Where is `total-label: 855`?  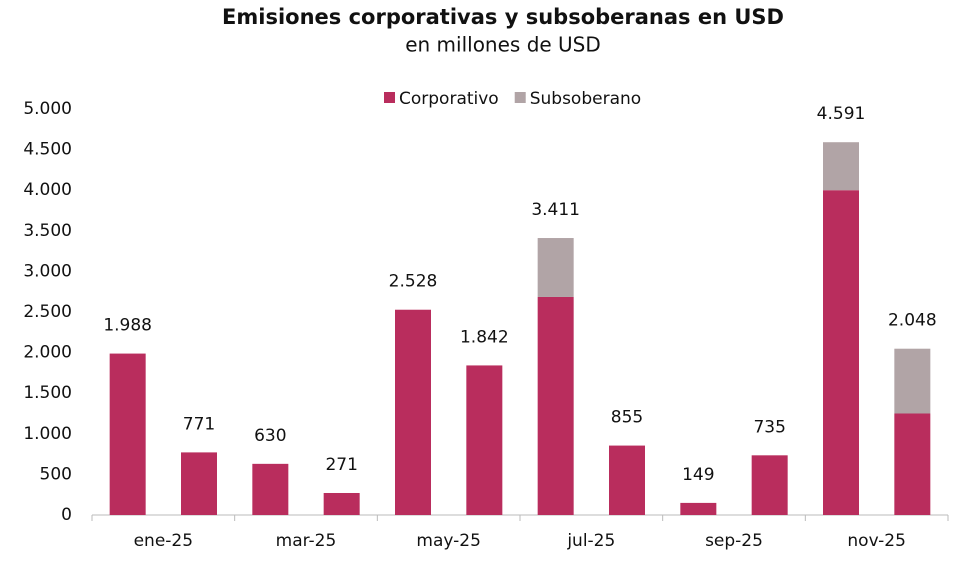 total-label: 855 is located at coordinates (627, 418).